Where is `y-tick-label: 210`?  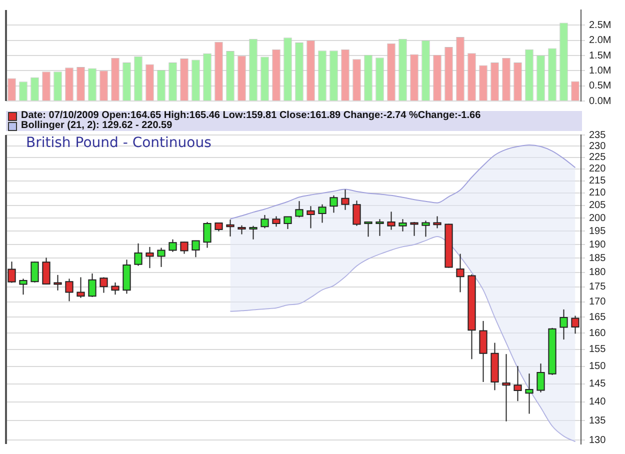
y-tick-label: 210 is located at coordinates (597, 193).